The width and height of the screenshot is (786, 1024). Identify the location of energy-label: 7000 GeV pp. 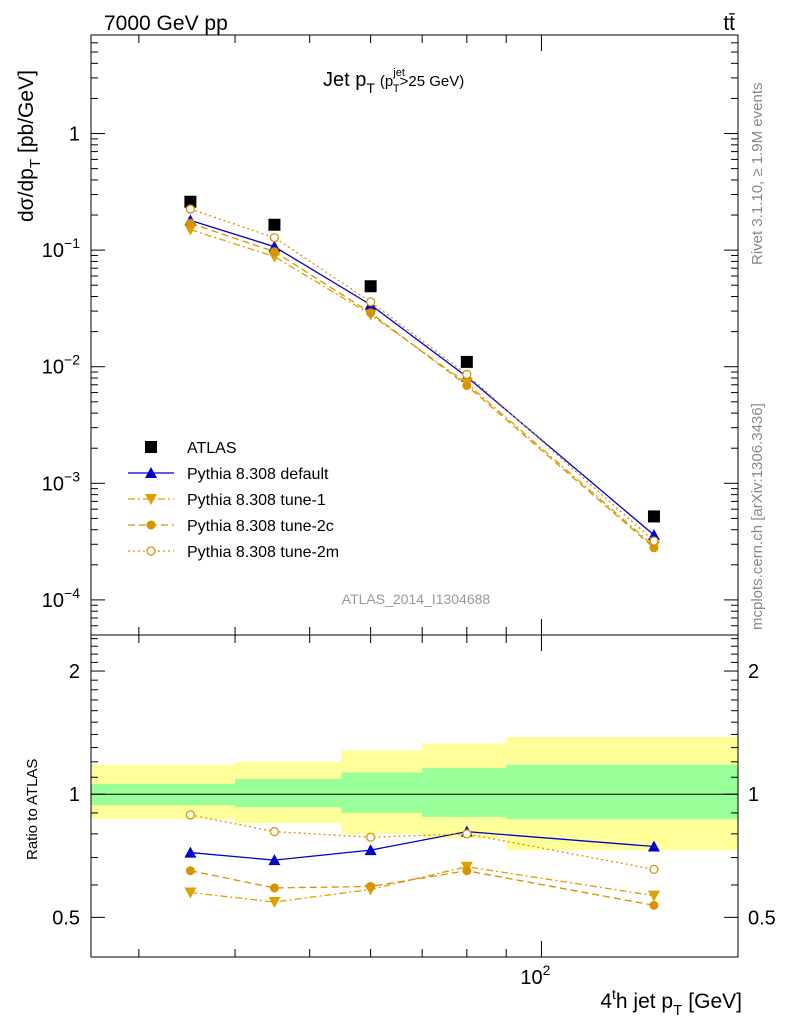
(166, 23).